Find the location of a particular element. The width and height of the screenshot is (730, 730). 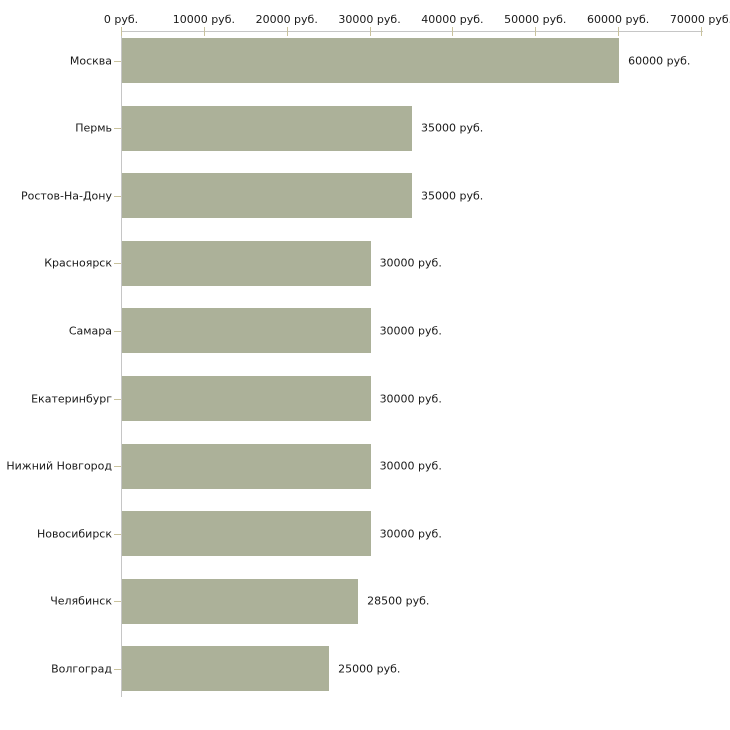

category-label: Москва is located at coordinates (90, 60).